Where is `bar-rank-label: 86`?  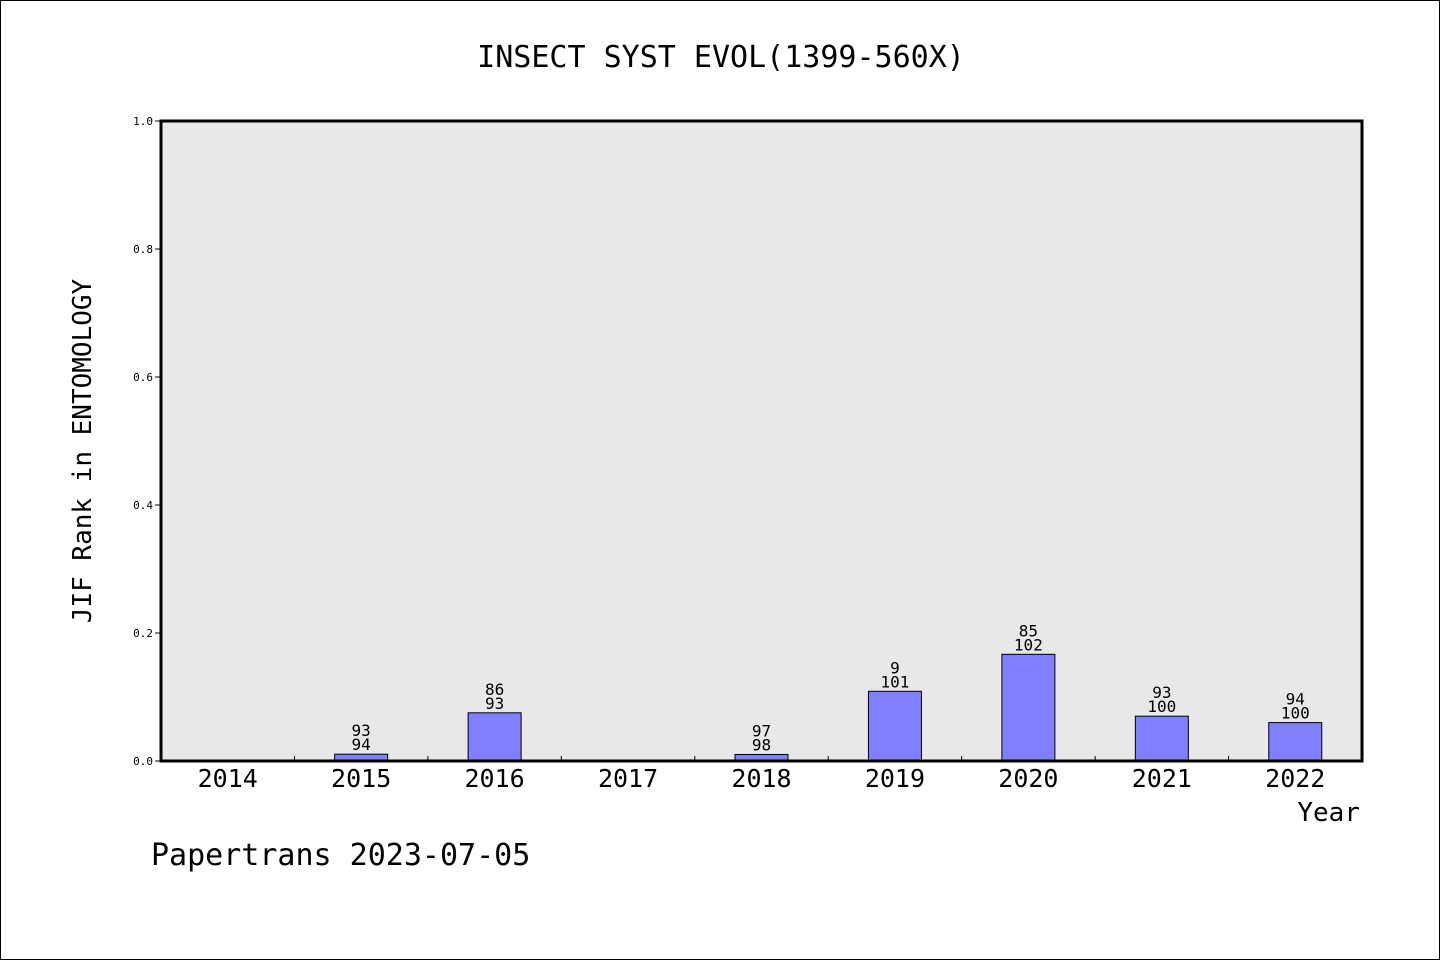
bar-rank-label: 86 is located at coordinates (494, 689).